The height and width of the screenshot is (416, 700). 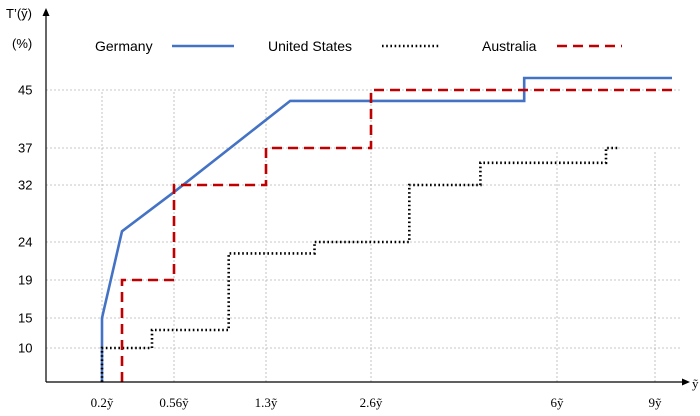 I want to click on x-tick-label: 9ỹ, so click(x=656, y=402).